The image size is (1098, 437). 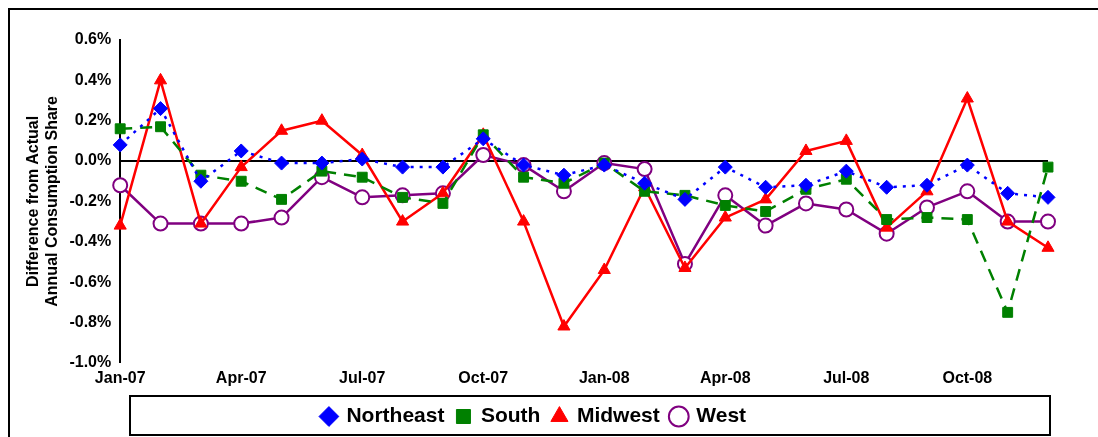 I want to click on legend-label: Midwest, so click(x=618, y=415).